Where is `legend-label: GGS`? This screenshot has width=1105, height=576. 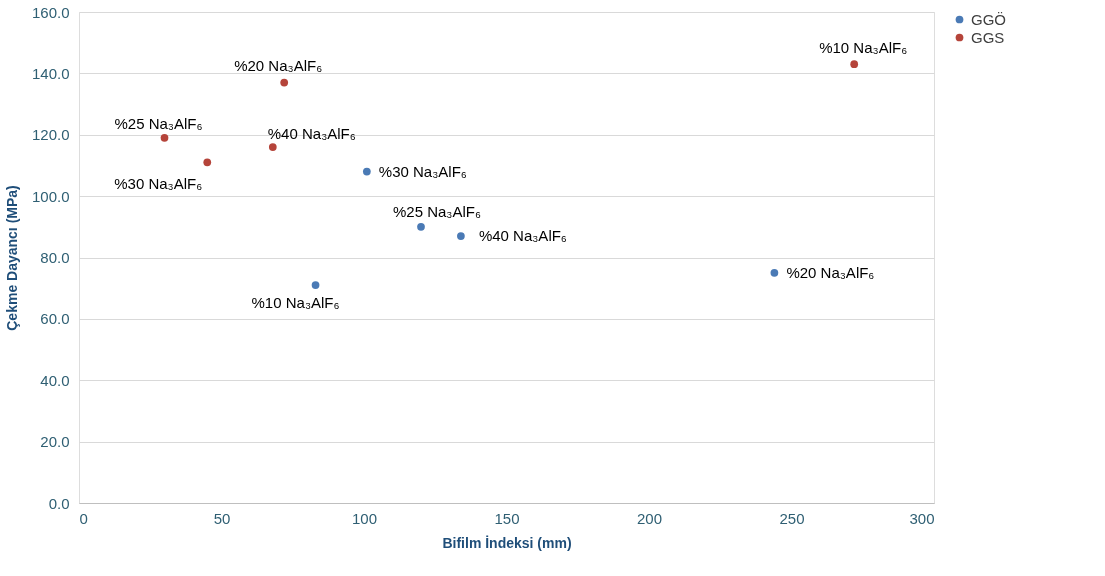
legend-label: GGS is located at coordinates (988, 37).